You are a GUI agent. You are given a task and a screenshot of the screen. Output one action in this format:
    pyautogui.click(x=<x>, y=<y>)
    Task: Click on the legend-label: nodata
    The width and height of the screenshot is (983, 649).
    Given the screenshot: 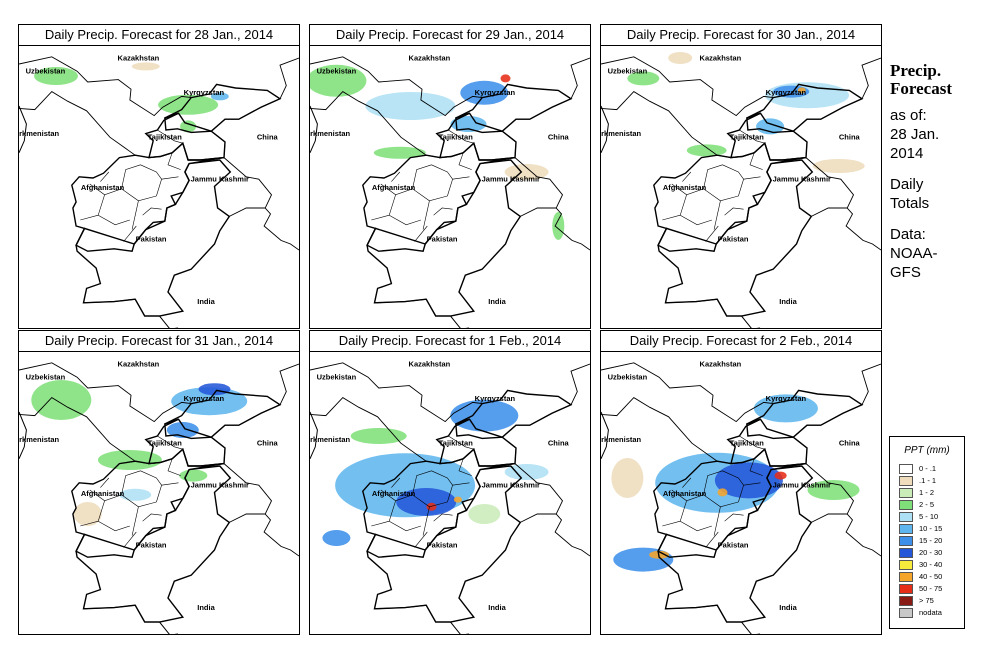 What is the action you would take?
    pyautogui.click(x=930, y=612)
    